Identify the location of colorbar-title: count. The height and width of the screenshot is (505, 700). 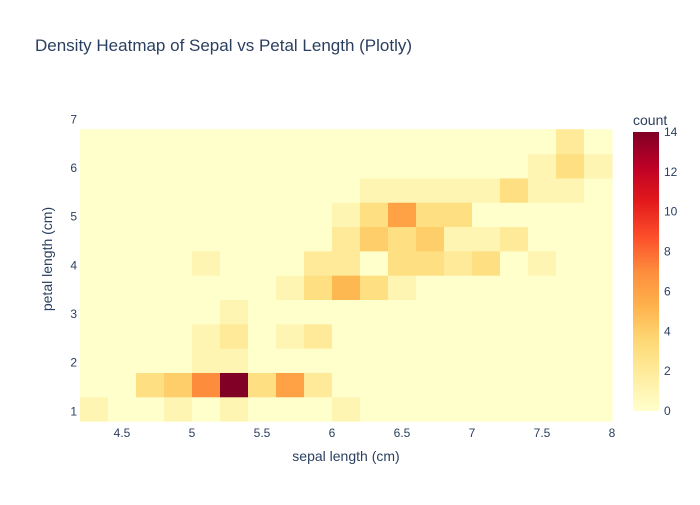
(650, 120).